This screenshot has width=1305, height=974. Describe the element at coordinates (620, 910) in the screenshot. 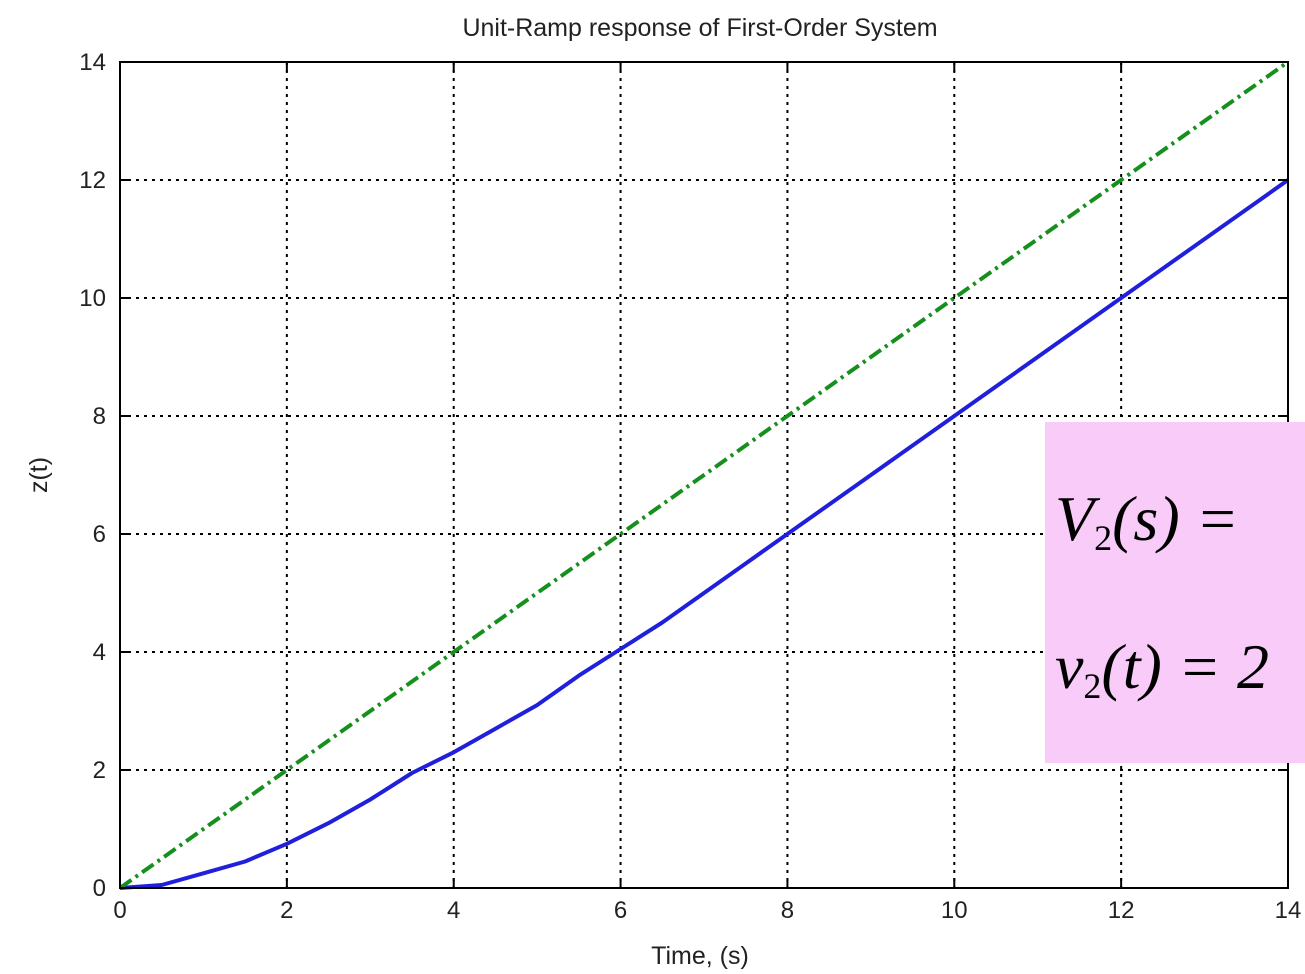

I see `x-tick-label: 6` at that location.